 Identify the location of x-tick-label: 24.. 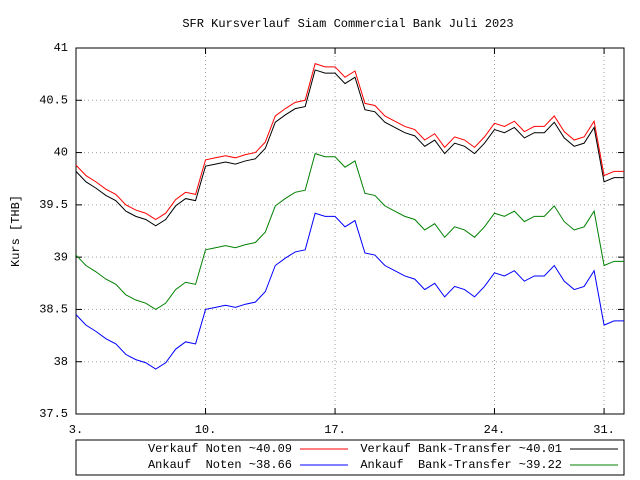
(495, 430).